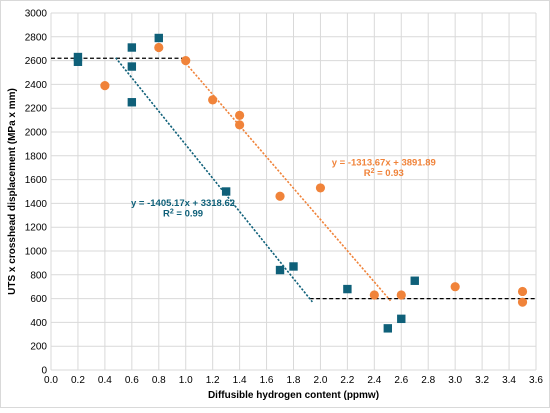 The image size is (550, 413). I want to click on x-tick-label: 0.6, so click(132, 380).